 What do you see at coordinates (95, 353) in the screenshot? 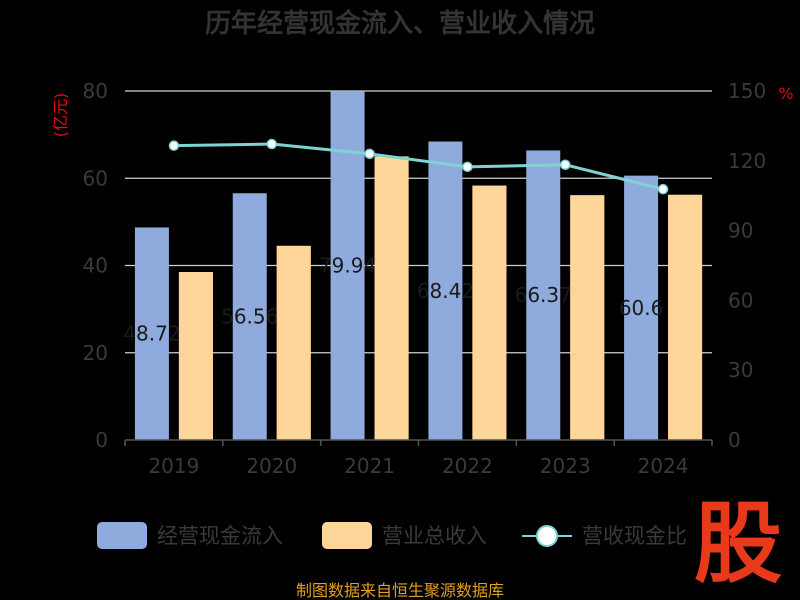
I see `left-axis-tick-label: 20` at bounding box center [95, 353].